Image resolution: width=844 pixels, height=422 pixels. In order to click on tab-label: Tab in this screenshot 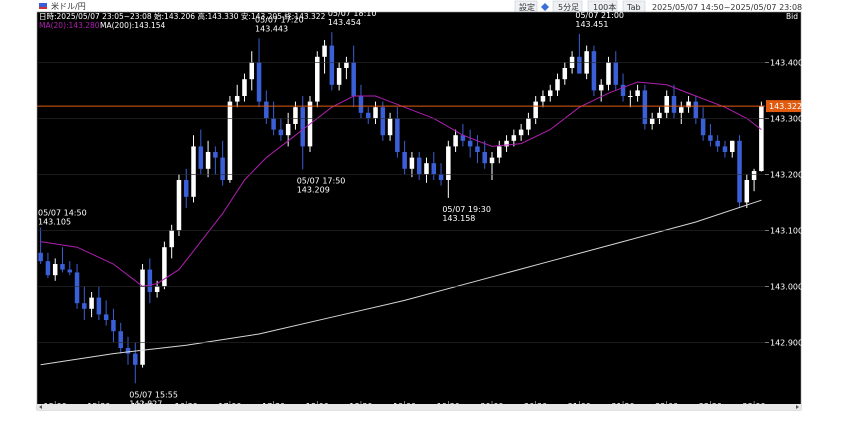, I will do `click(633, 7)`.